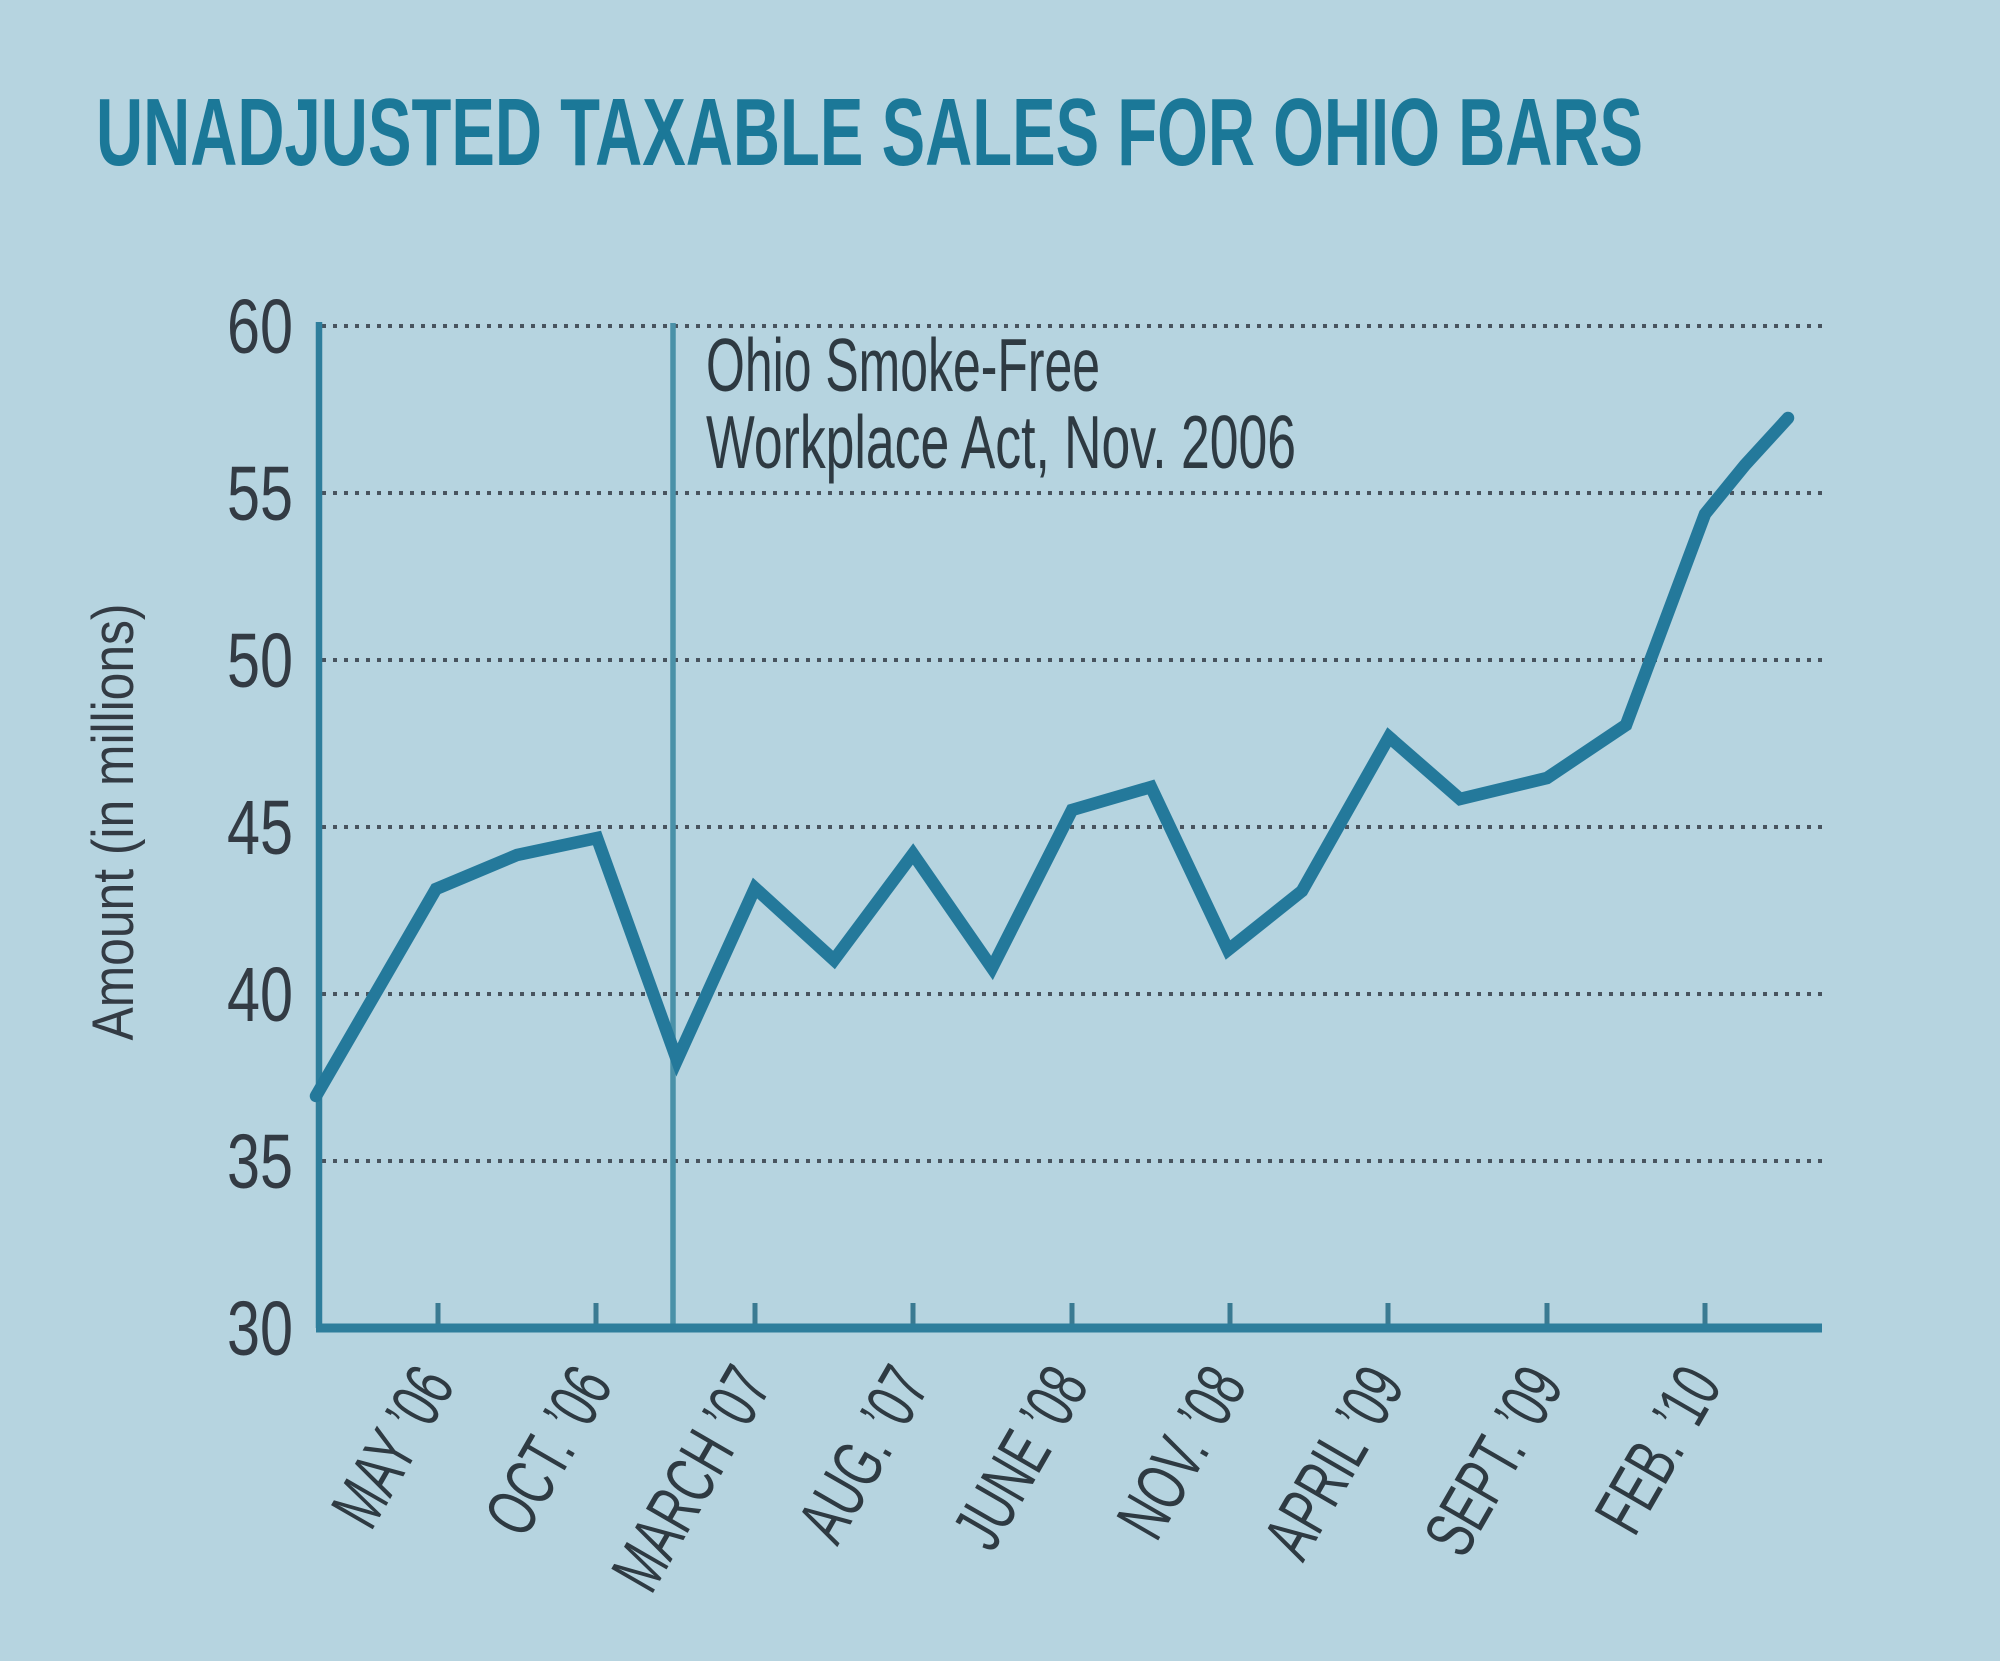 This screenshot has width=2000, height=1661. I want to click on svg-text: 45, so click(260, 828).